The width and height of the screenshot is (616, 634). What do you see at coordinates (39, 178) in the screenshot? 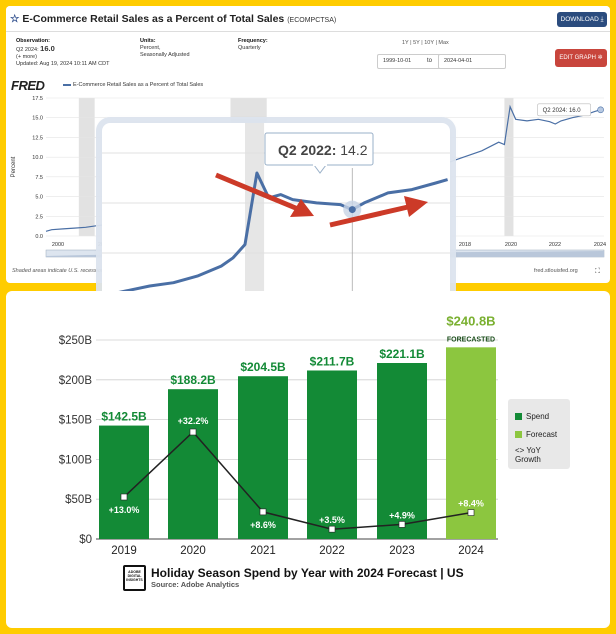
I see `y-tick-label: 7.5` at bounding box center [39, 178].